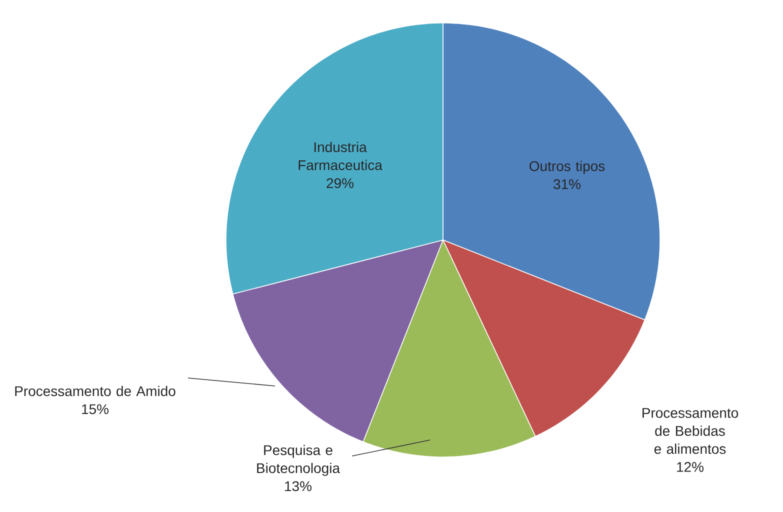 This screenshot has width=783, height=512. What do you see at coordinates (567, 184) in the screenshot?
I see `data-label: 31%` at bounding box center [567, 184].